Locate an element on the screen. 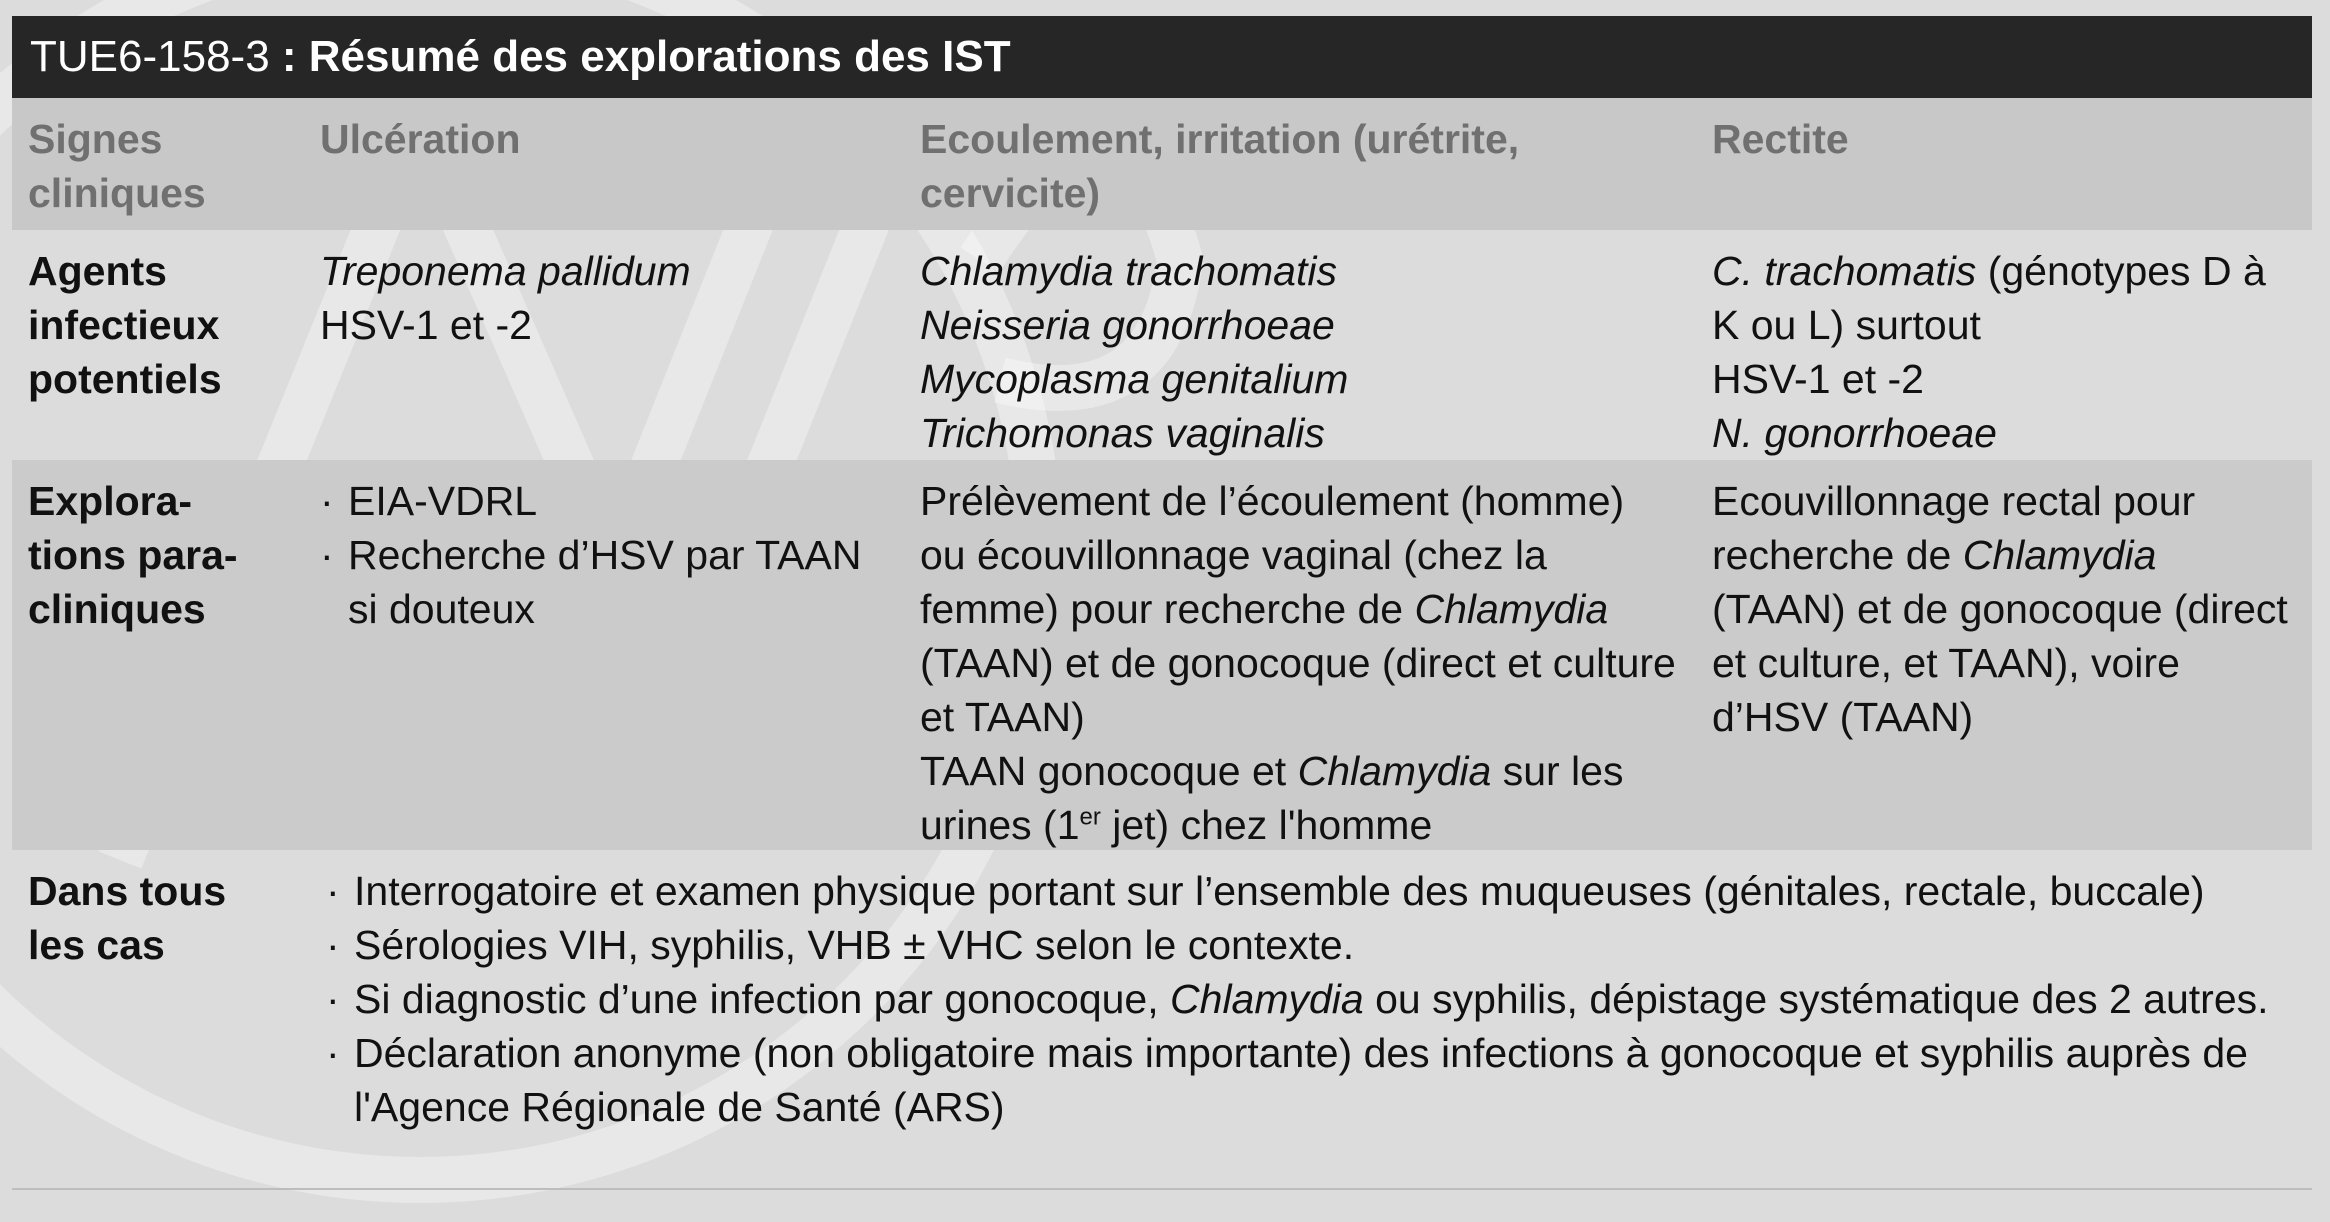 The height and width of the screenshot is (1222, 2330). agent-neisseria: Neisseria gonorrhoeae is located at coordinates (1127, 325).